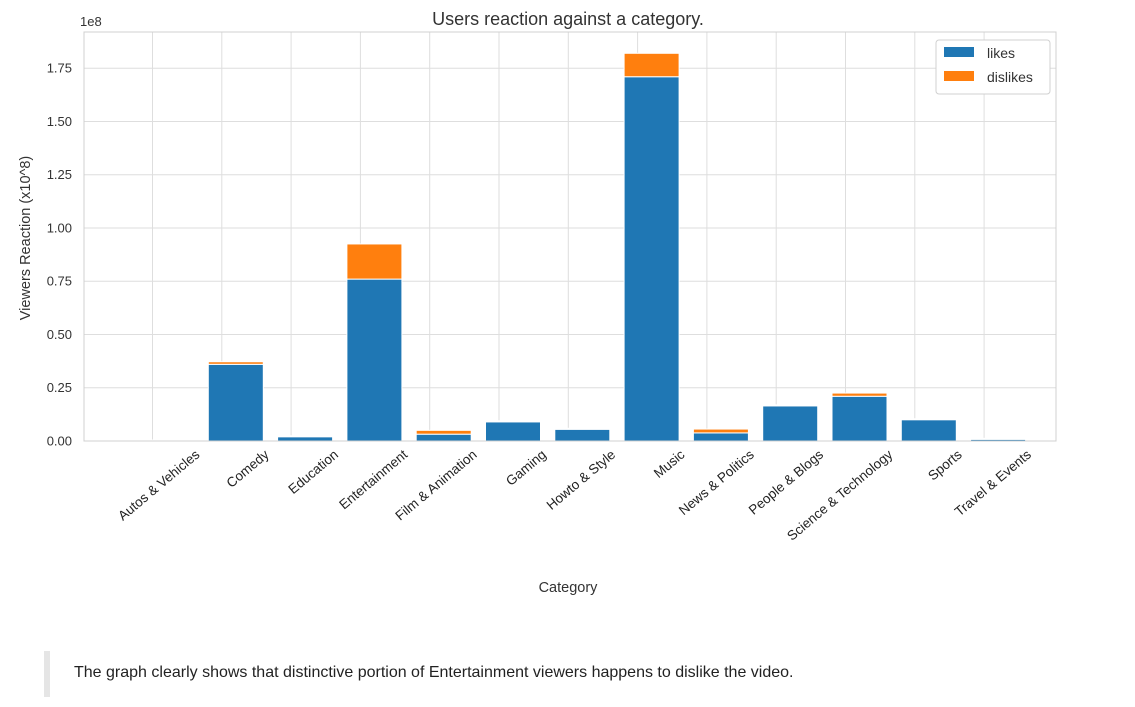 This screenshot has height=707, width=1135. Describe the element at coordinates (158, 485) in the screenshot. I see `x-tick-label: Autos & Vehicles` at that location.